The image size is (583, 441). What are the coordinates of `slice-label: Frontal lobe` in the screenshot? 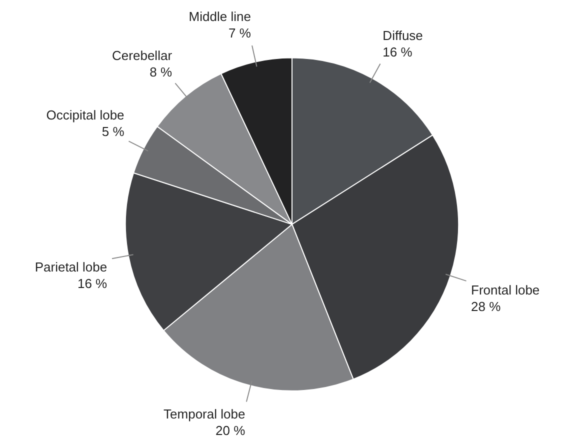 It's located at (505, 290).